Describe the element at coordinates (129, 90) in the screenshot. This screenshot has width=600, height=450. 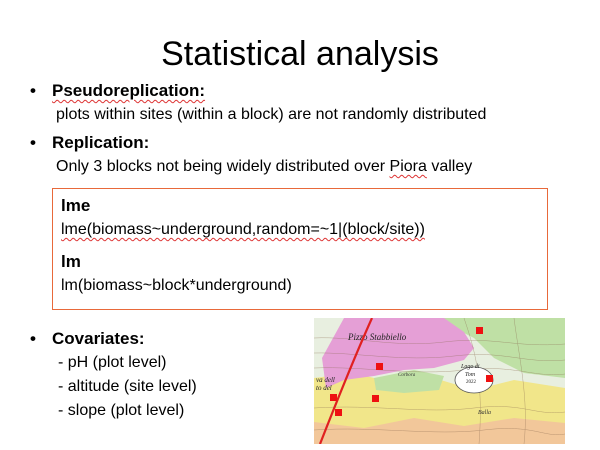
I see `pseudoreplication-heading: Pseudoreplication:` at that location.